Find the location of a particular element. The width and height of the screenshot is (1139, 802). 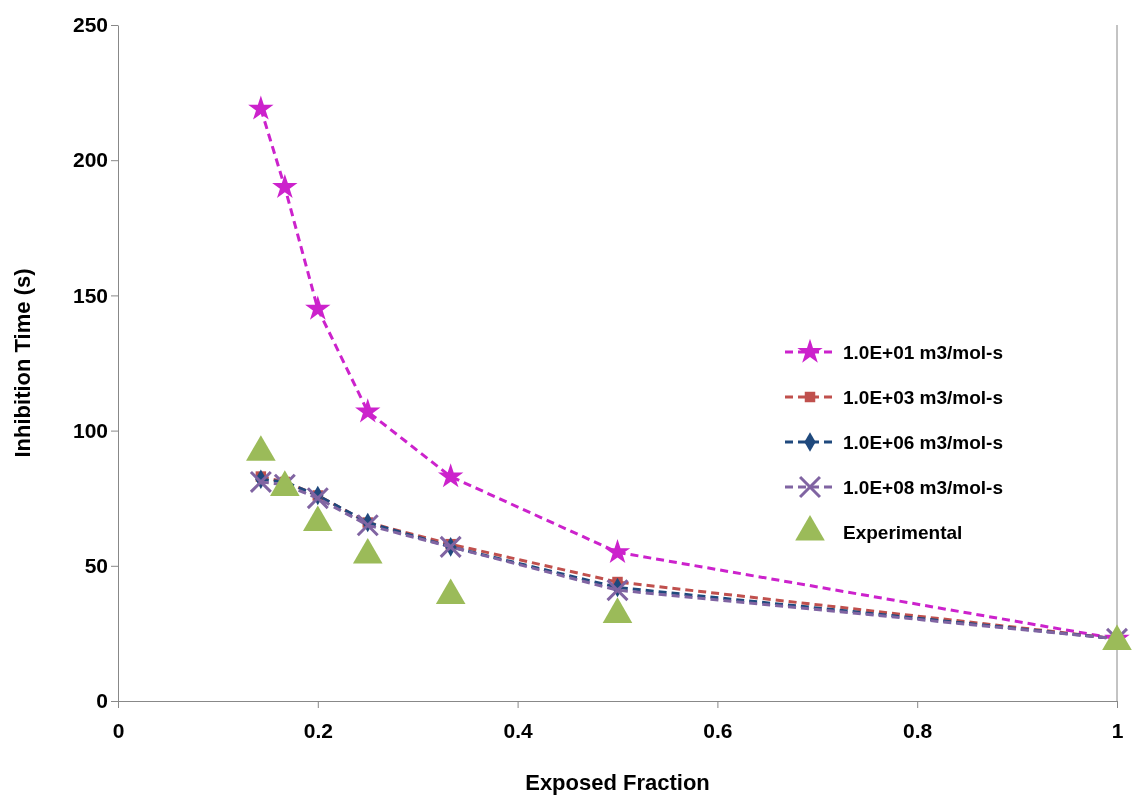

legend-label: 1.0E+06 m3/mol-s is located at coordinates (923, 442).